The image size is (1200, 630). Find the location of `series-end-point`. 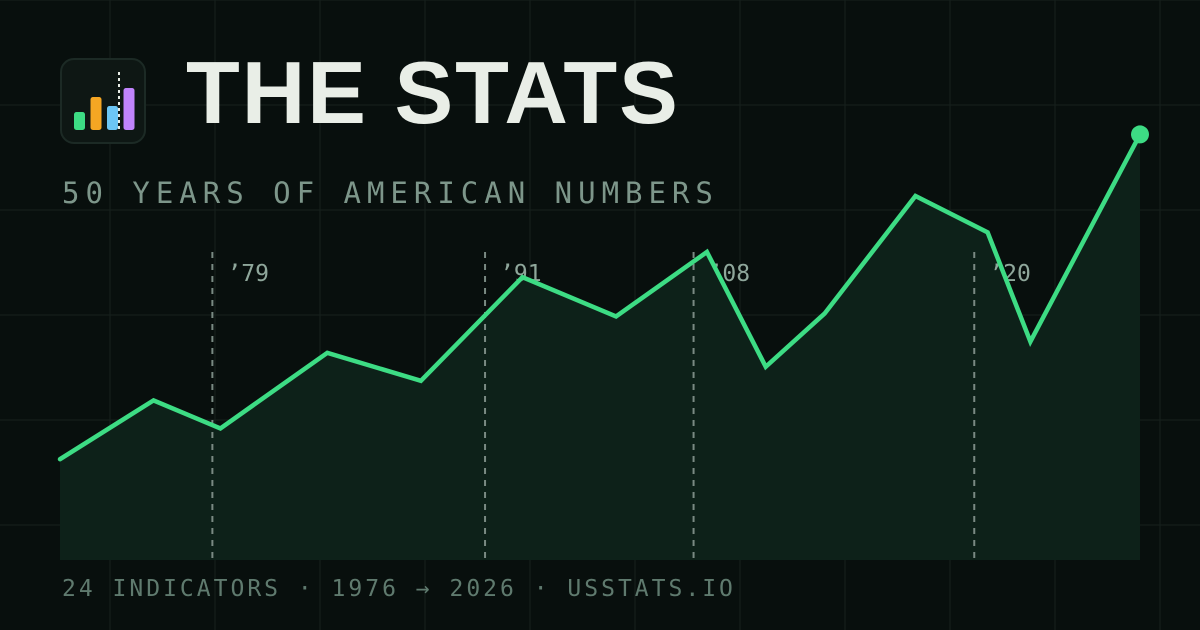

series-end-point is located at coordinates (1140, 134).